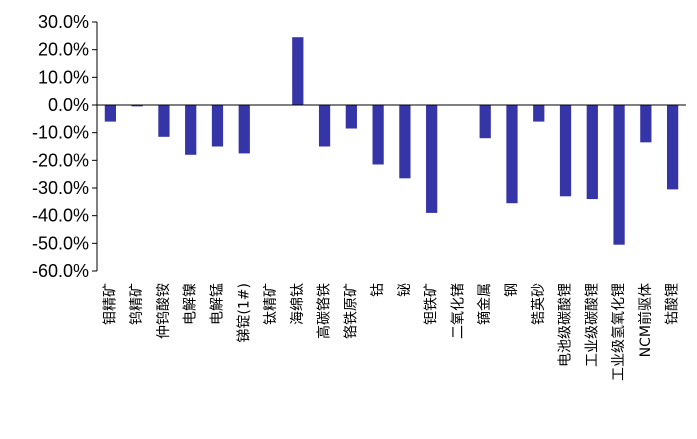 This screenshot has width=697, height=439. What do you see at coordinates (351, 311) in the screenshot?
I see `x-tick-label: 铬铁原矿` at bounding box center [351, 311].